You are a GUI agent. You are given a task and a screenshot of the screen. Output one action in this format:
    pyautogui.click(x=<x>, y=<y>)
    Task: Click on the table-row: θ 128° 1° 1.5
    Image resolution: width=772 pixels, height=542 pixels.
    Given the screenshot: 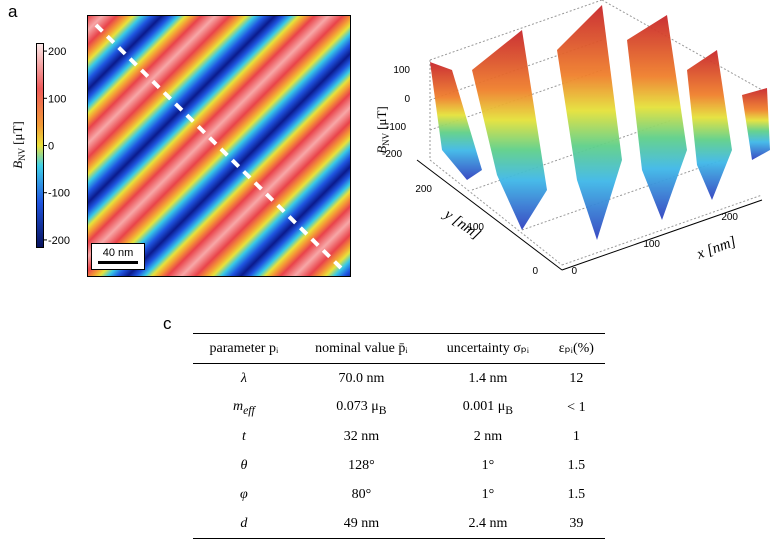 What is the action you would take?
    pyautogui.click(x=399, y=465)
    